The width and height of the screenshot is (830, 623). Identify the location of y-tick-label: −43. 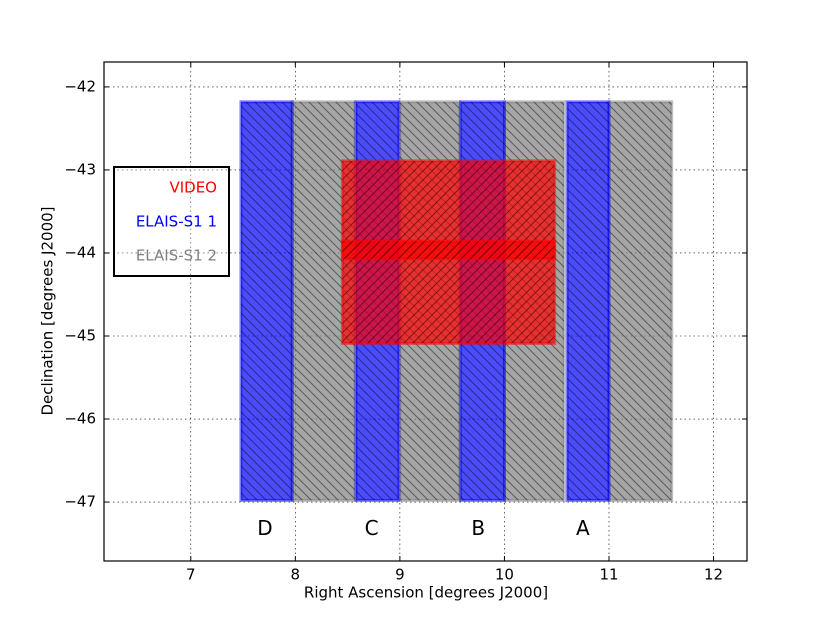
(80, 169).